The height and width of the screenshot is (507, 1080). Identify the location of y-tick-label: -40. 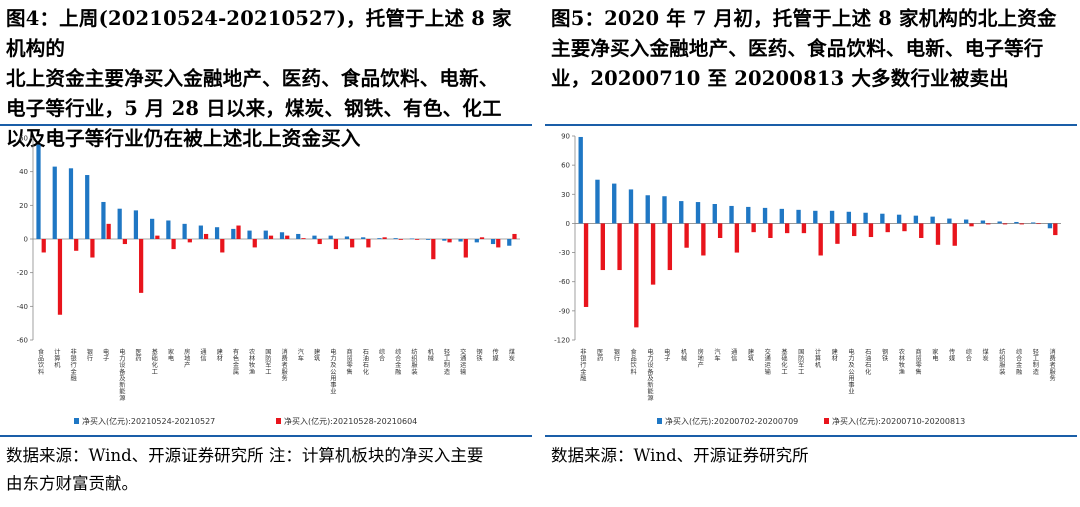
(22, 307).